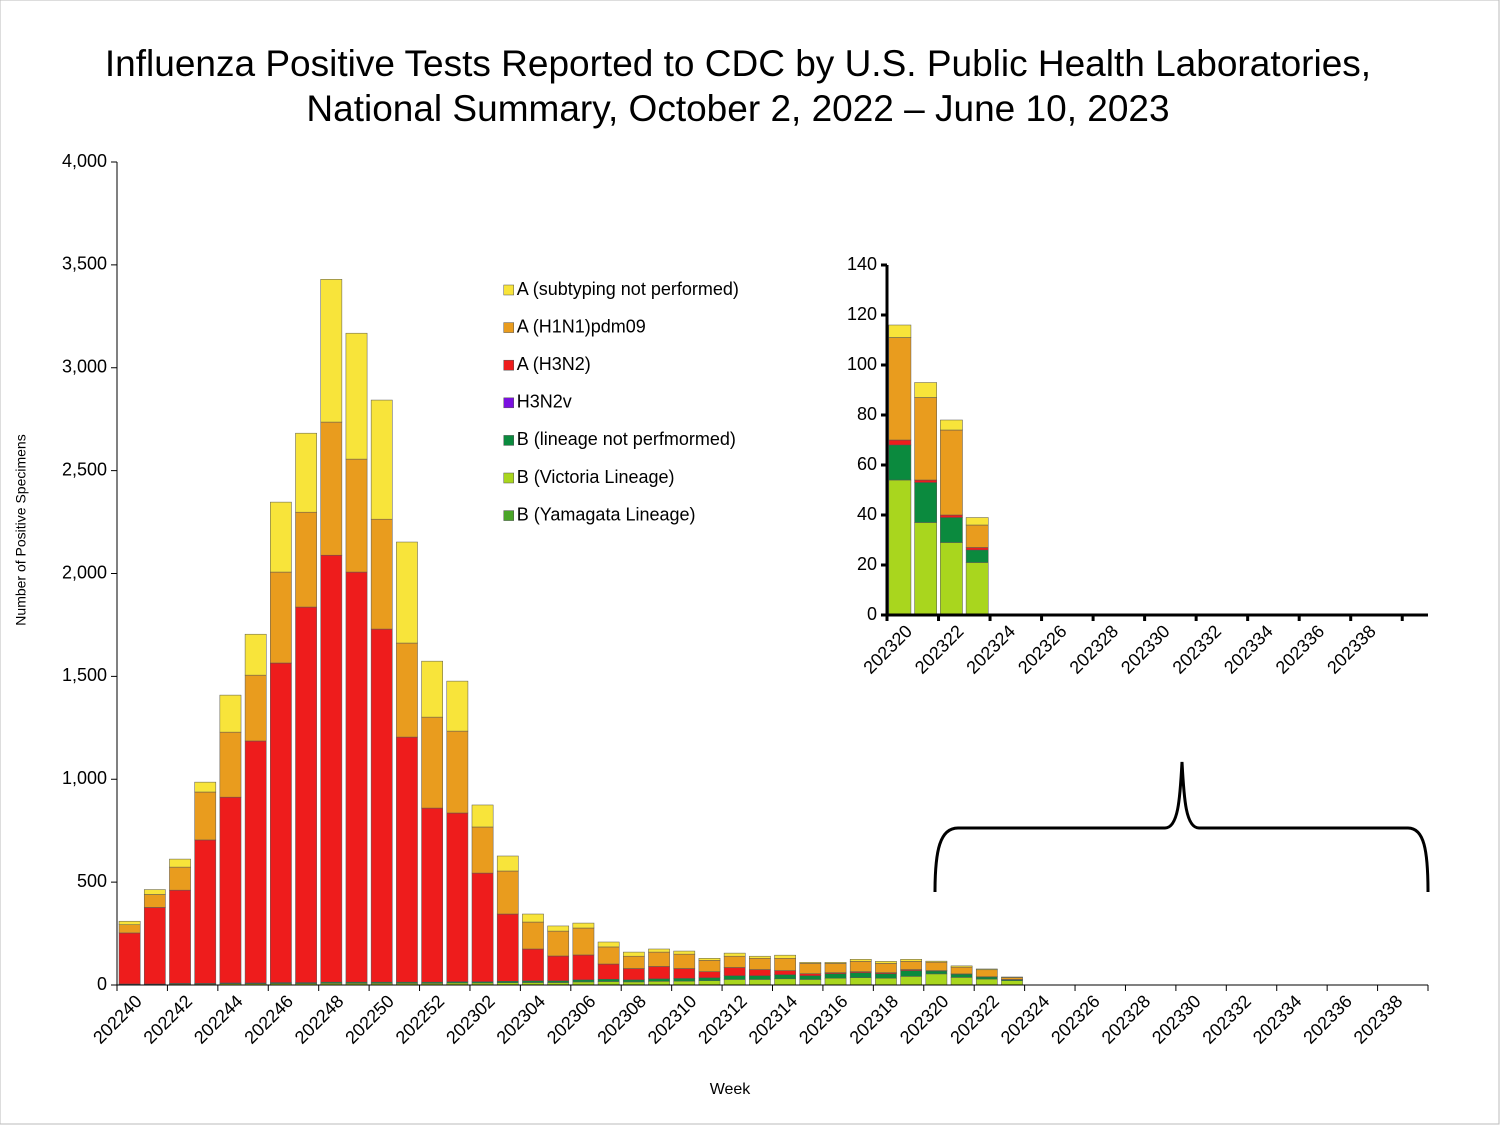 The image size is (1500, 1125). Describe the element at coordinates (862, 314) in the screenshot. I see `y-tick-label: 120` at that location.